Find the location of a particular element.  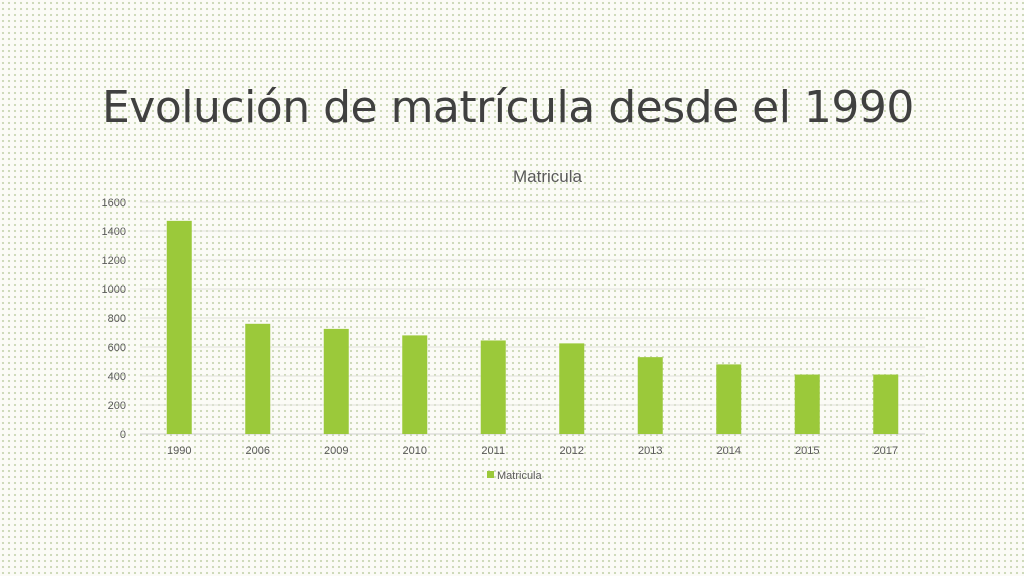

y-tick-label: 1000 is located at coordinates (114, 290).